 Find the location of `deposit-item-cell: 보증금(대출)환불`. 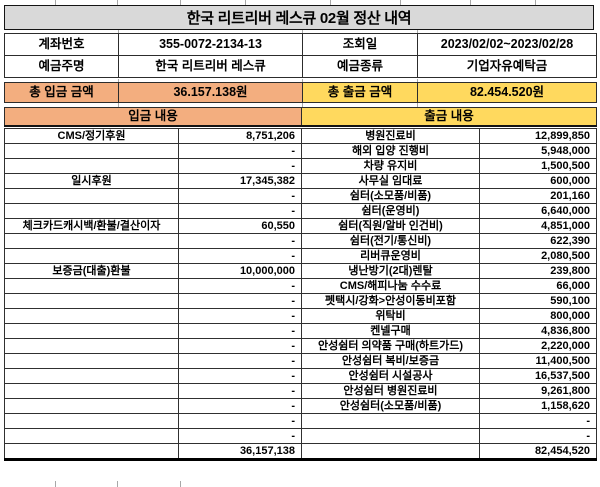

deposit-item-cell: 보증금(대출)환불 is located at coordinates (91, 271).